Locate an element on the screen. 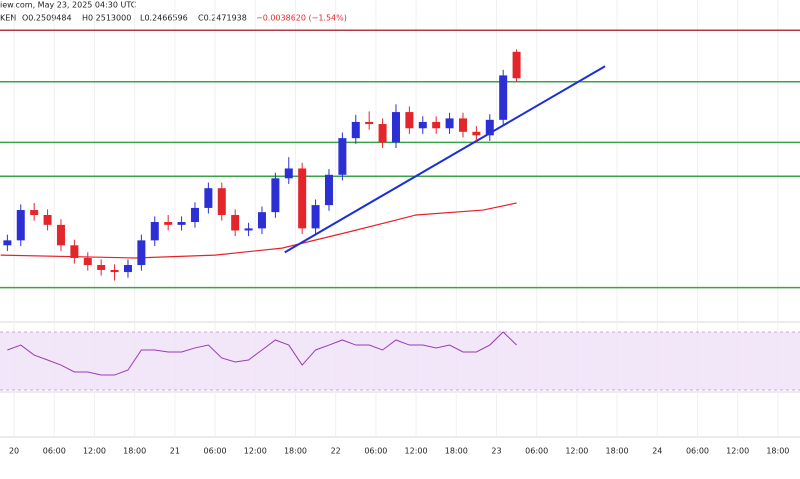  x-tick-label: 23 is located at coordinates (496, 451).